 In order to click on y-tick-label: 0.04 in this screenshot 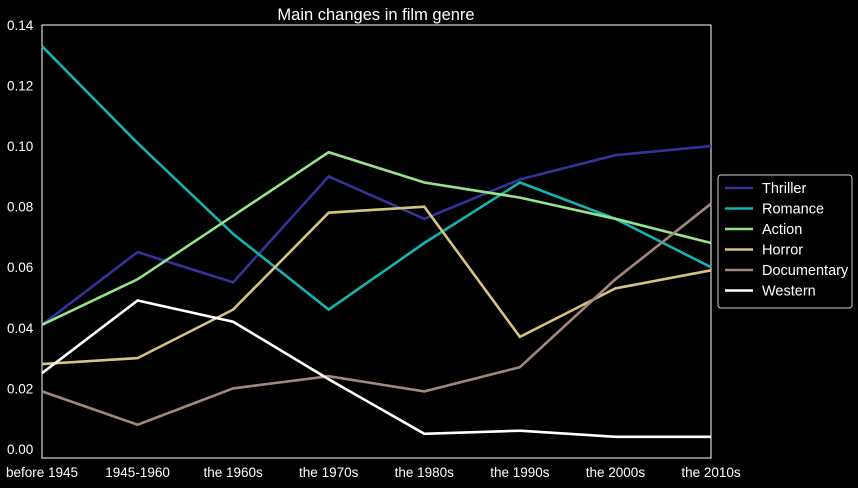, I will do `click(20, 328)`.